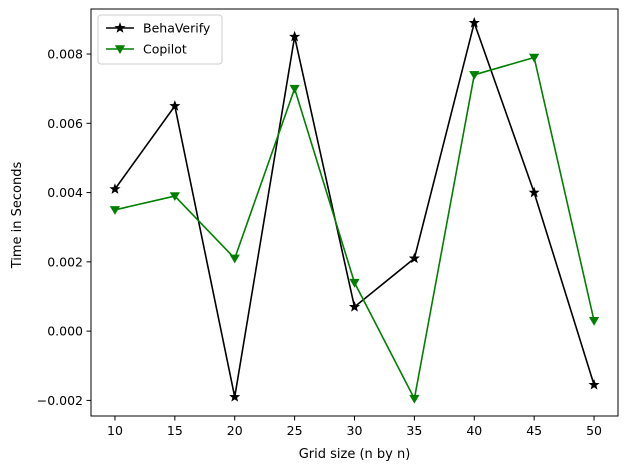  I want to click on y-tick-label: 0.000, so click(65, 331).